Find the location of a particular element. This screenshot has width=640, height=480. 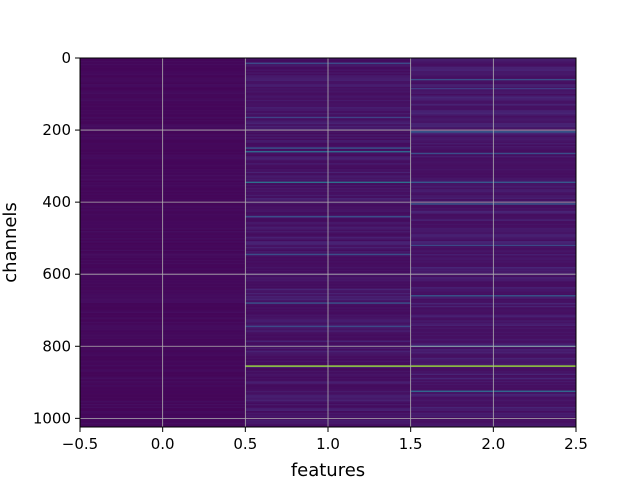

x-axis-label: features is located at coordinates (328, 470).